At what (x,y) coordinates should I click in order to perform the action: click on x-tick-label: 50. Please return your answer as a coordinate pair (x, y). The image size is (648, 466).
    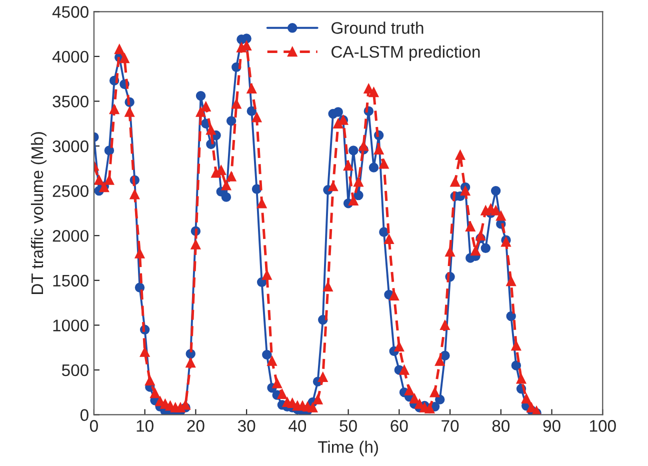
    Looking at the image, I should click on (348, 426).